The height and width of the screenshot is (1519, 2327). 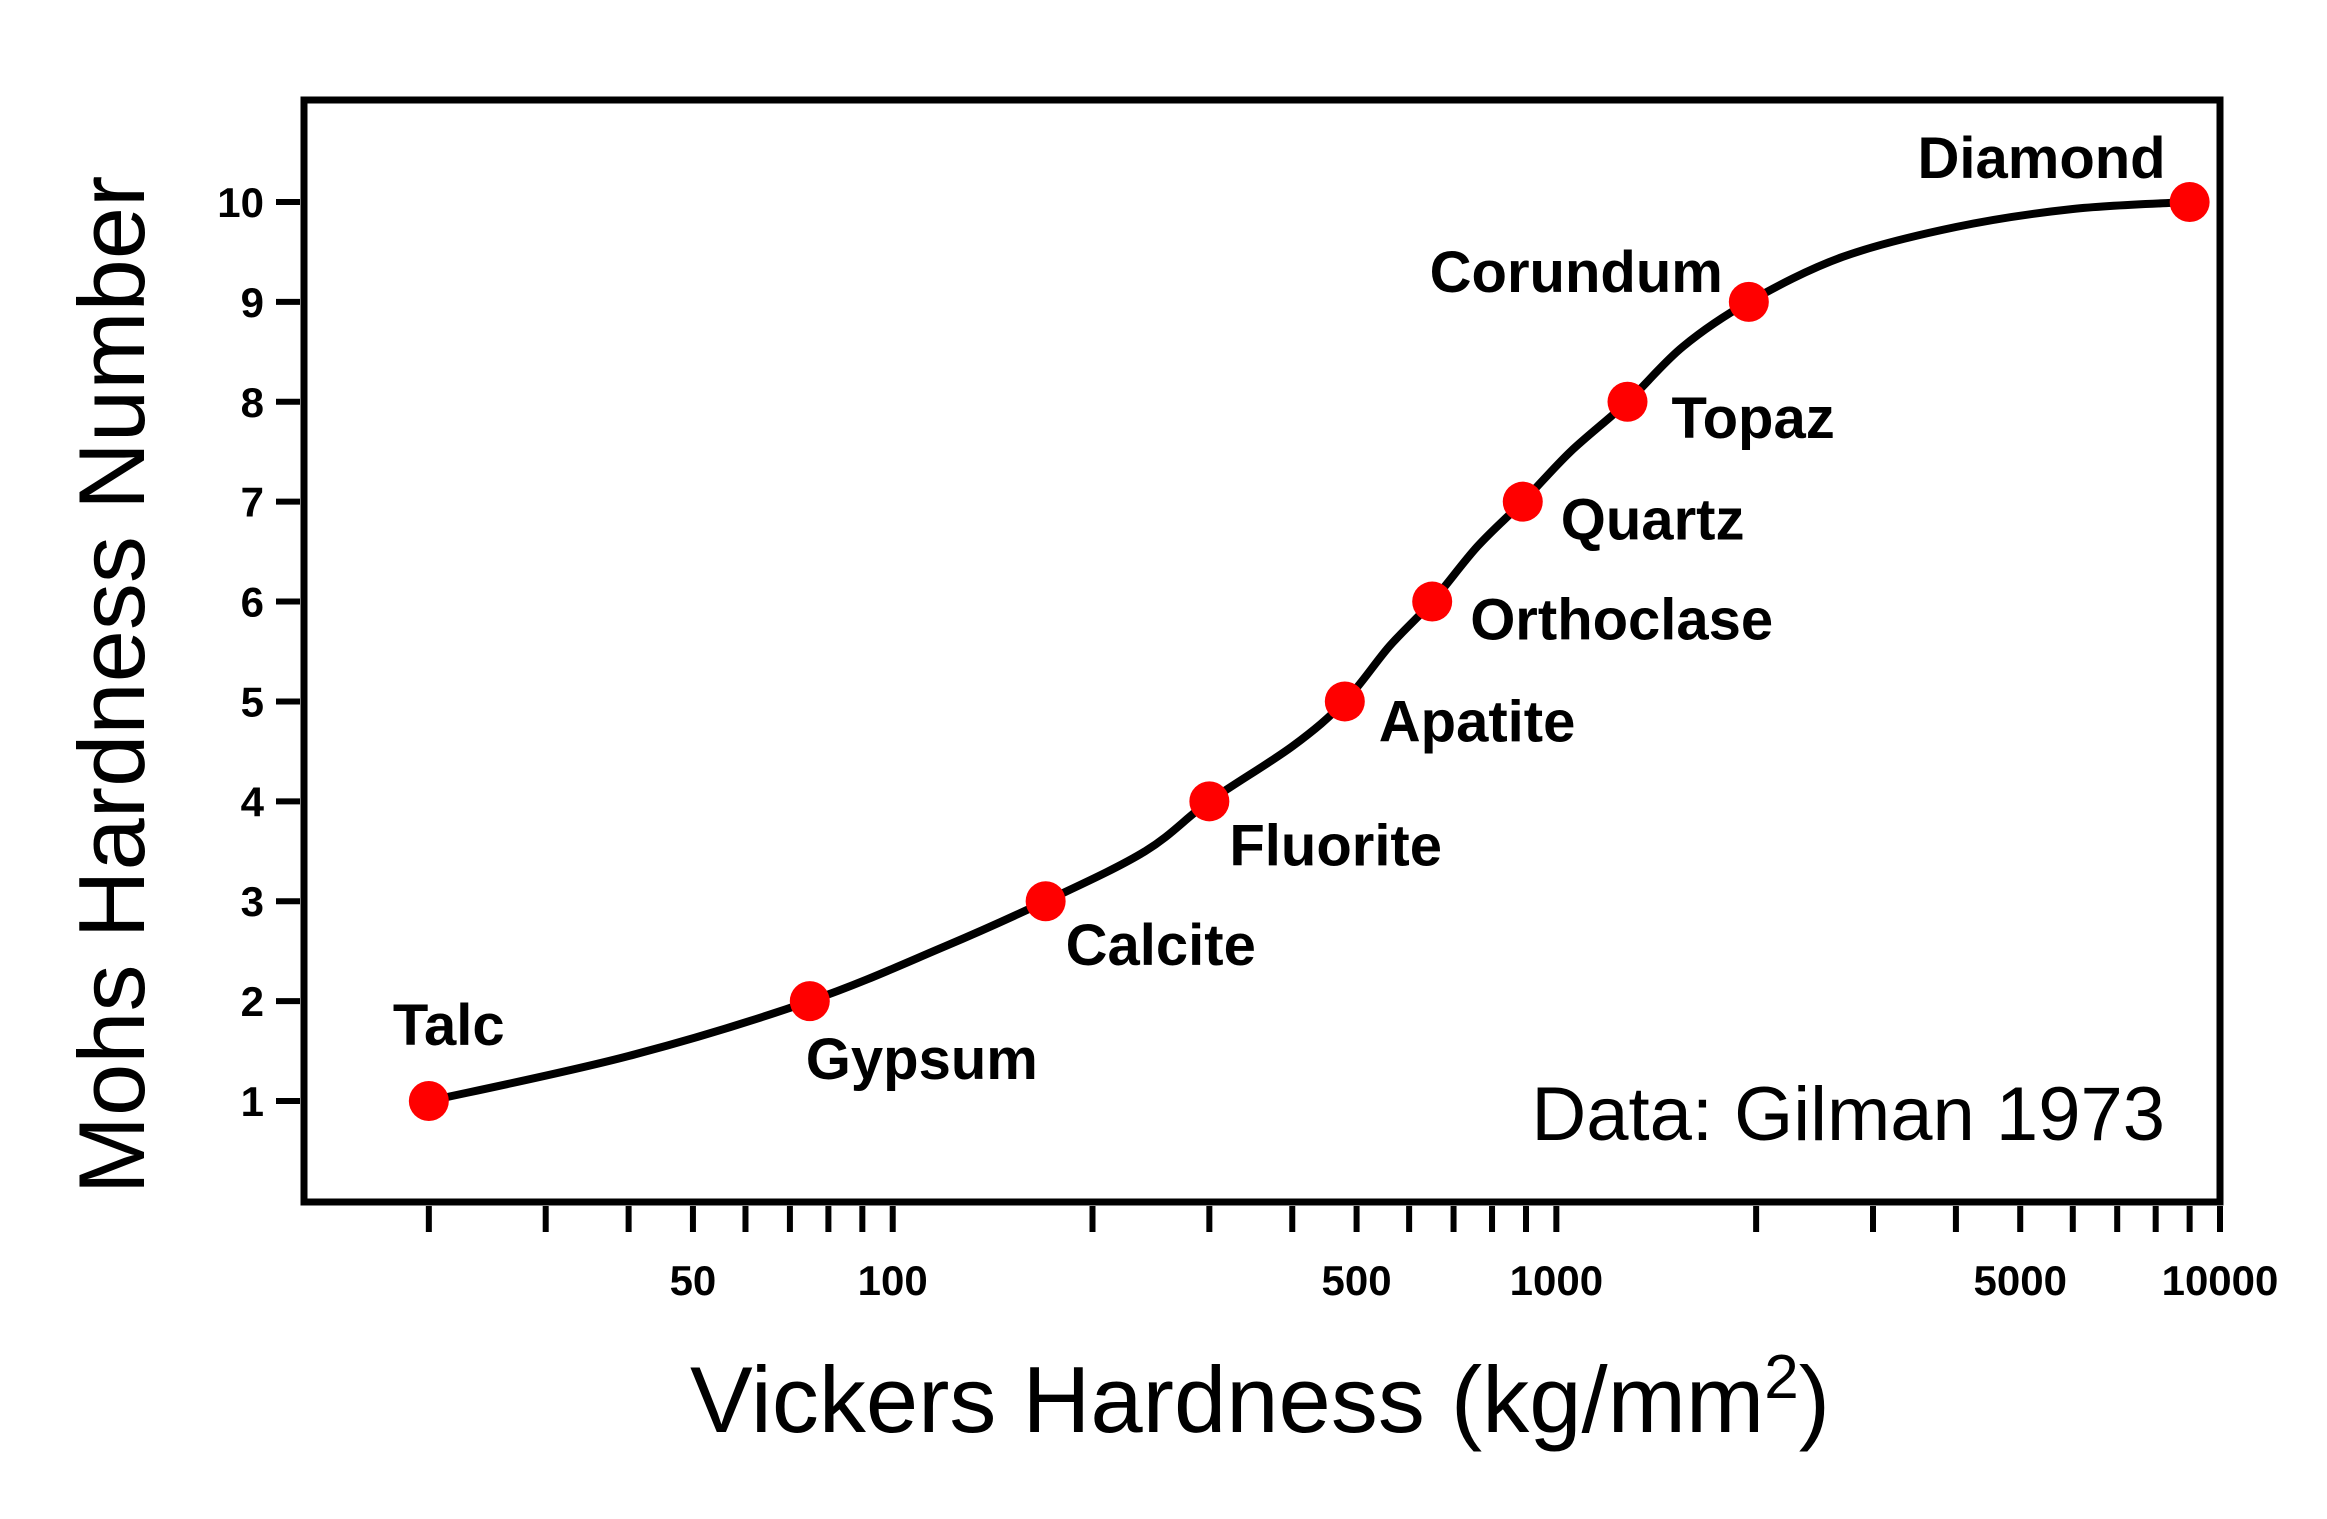 What do you see at coordinates (1556, 1280) in the screenshot?
I see `x-tick-label: 1000` at bounding box center [1556, 1280].